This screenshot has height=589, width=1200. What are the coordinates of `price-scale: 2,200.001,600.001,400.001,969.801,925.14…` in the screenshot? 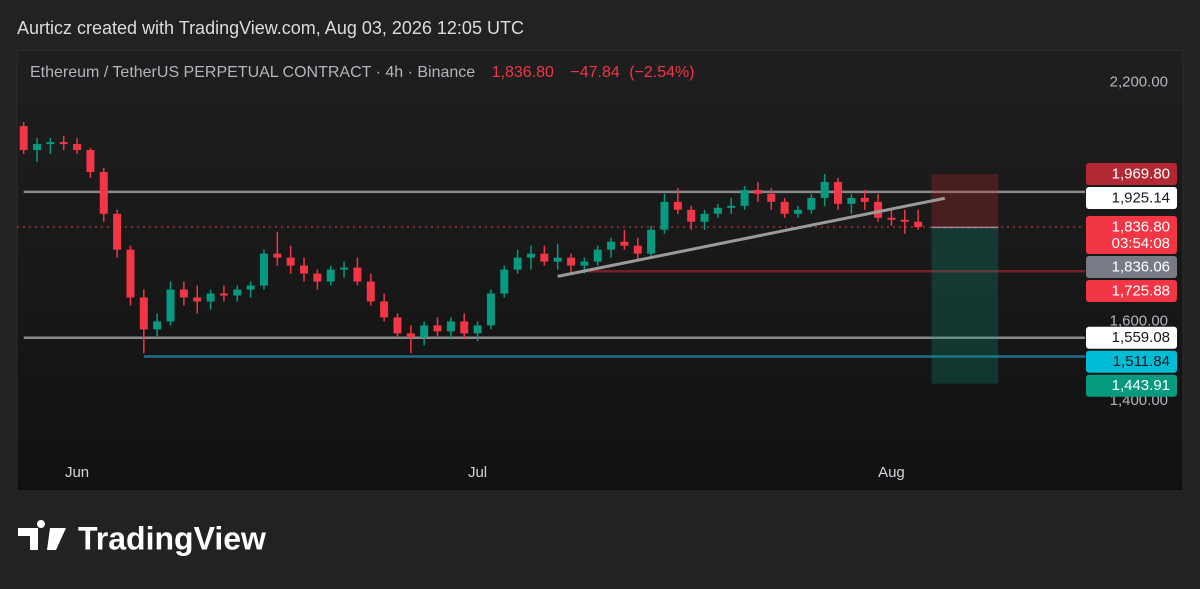 It's located at (1131, 241).